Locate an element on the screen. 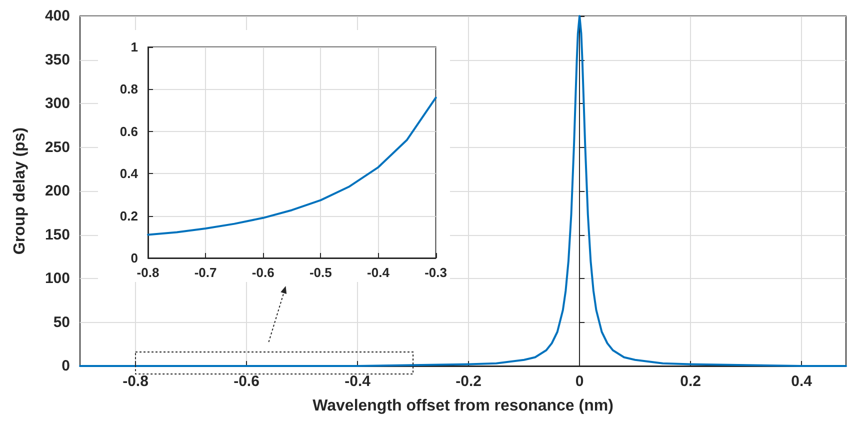 This screenshot has width=848, height=423. y-tick-label: 250 is located at coordinates (57, 147).